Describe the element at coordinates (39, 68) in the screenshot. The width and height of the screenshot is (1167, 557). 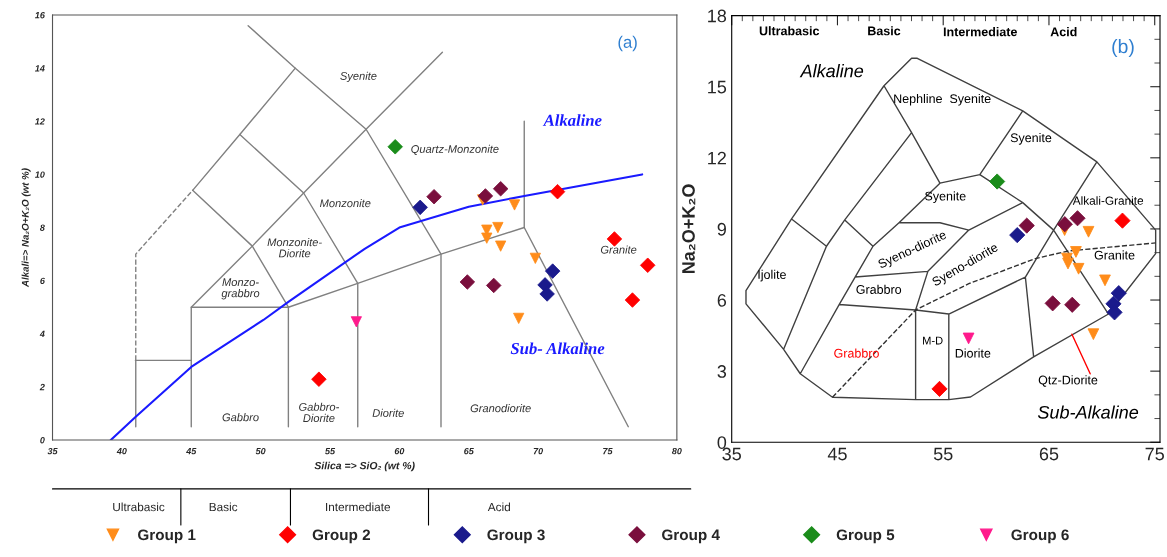
I see `y-tick-label: 14` at that location.